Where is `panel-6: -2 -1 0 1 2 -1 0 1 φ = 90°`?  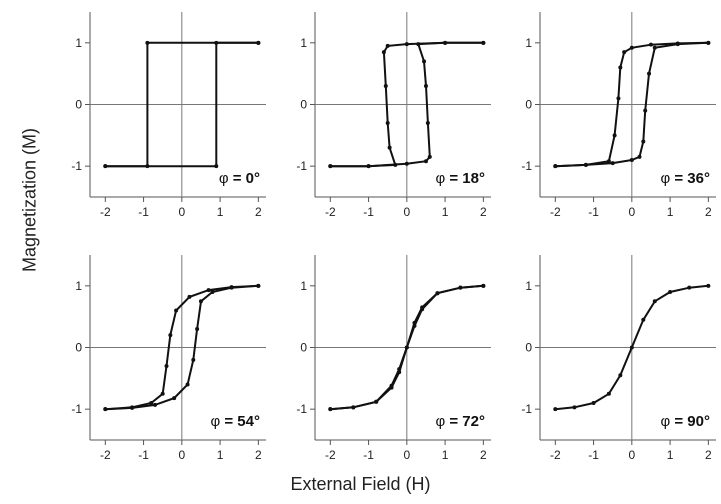 panel-6: -2 -1 0 1 2 -1 0 1 φ = 90° is located at coordinates (618, 358).